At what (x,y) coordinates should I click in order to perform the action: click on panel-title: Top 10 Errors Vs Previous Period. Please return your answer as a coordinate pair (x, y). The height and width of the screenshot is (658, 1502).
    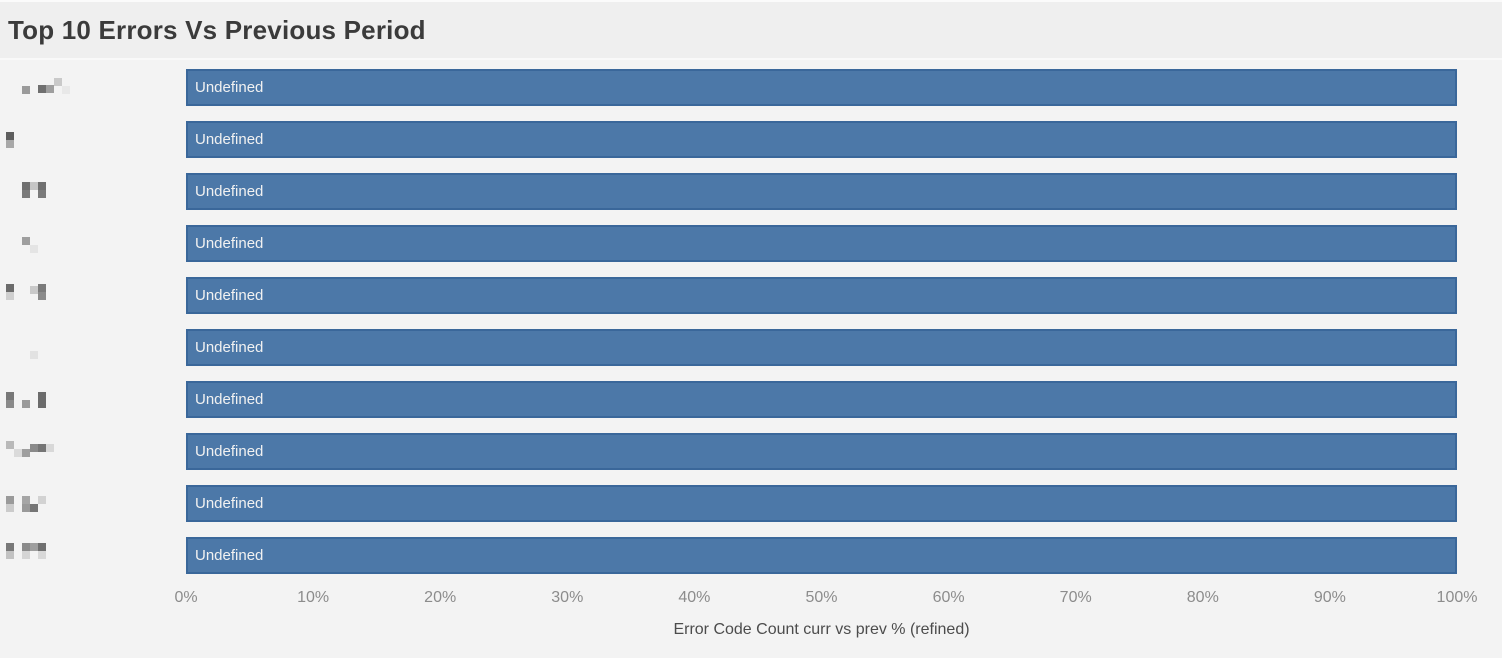
    Looking at the image, I should click on (217, 29).